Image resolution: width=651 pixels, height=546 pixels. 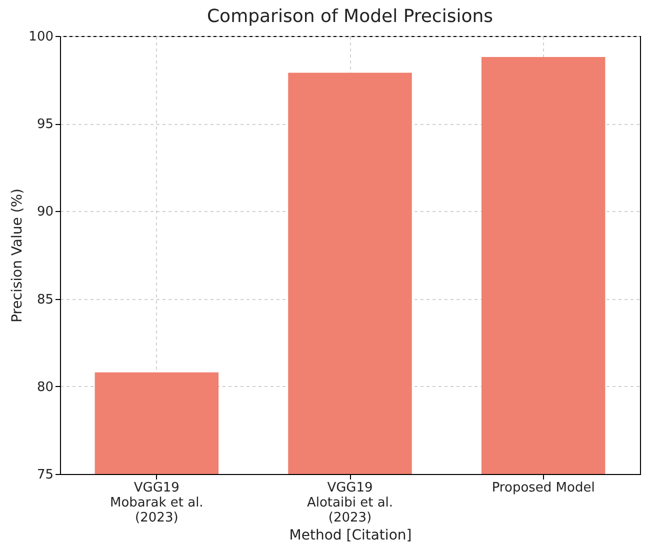 I want to click on y-tick-label: 95, so click(x=45, y=124).